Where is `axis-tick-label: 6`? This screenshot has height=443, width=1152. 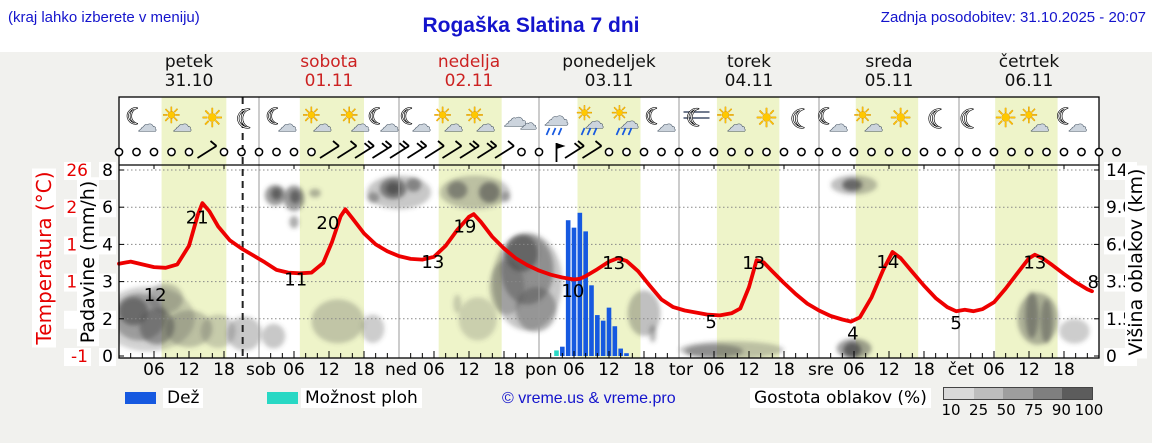 axis-tick-label: 6 is located at coordinates (107, 208).